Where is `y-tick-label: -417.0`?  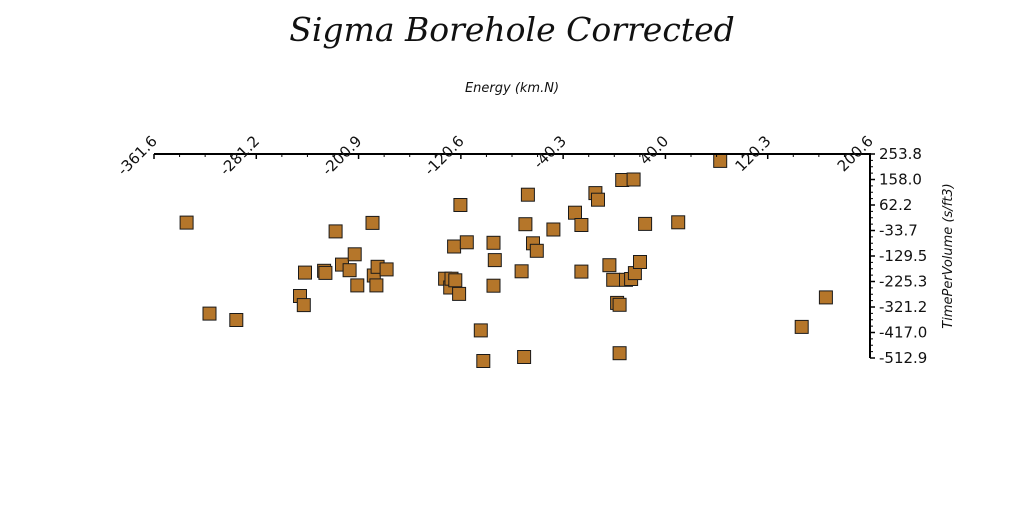 y-tick-label: -417.0 is located at coordinates (903, 333).